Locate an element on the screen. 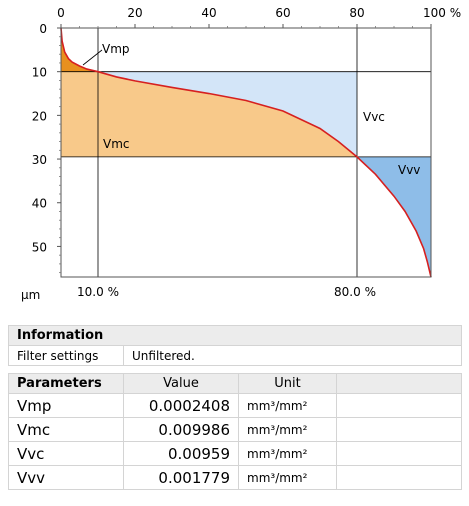  table-row: Vvv 0.001779 mm³/mm² is located at coordinates (235, 477).